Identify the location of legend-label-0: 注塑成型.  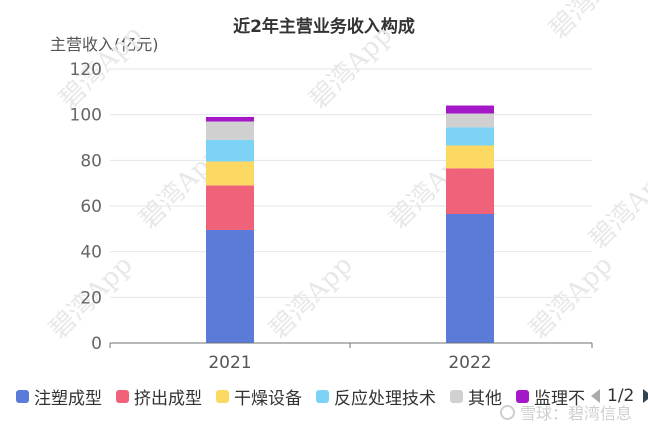
(68, 398).